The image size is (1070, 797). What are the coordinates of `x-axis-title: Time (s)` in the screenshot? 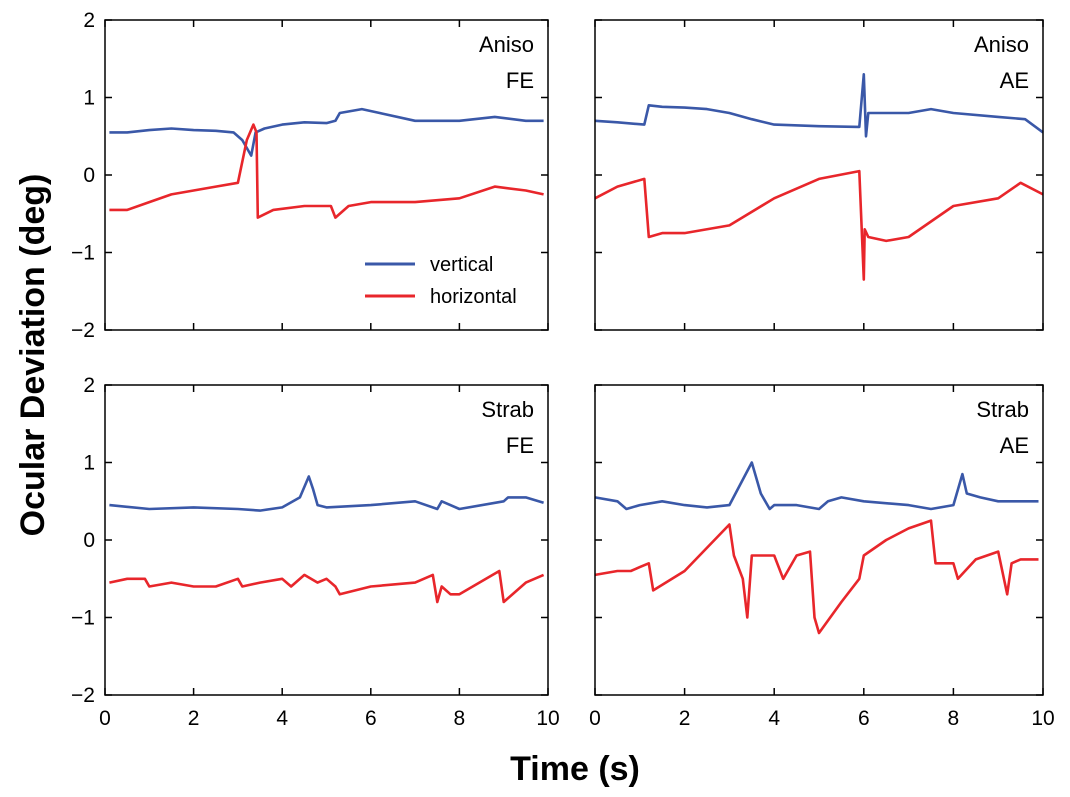 It's located at (575, 769).